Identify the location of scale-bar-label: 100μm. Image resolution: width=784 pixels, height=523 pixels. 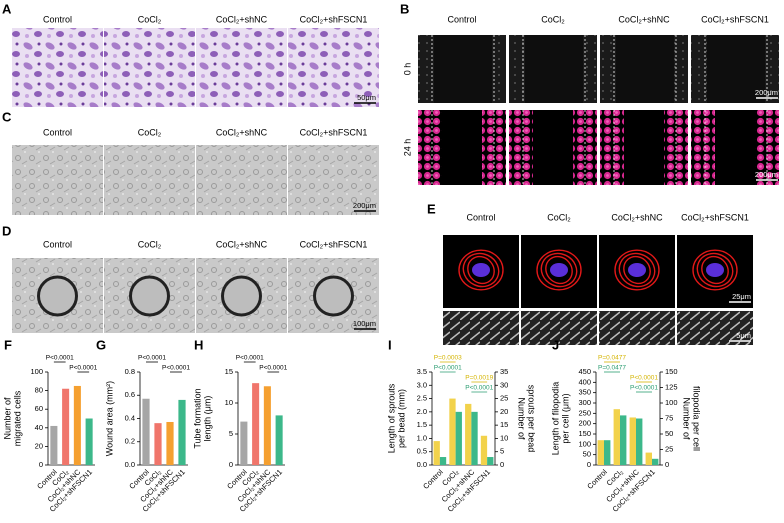
(364, 323).